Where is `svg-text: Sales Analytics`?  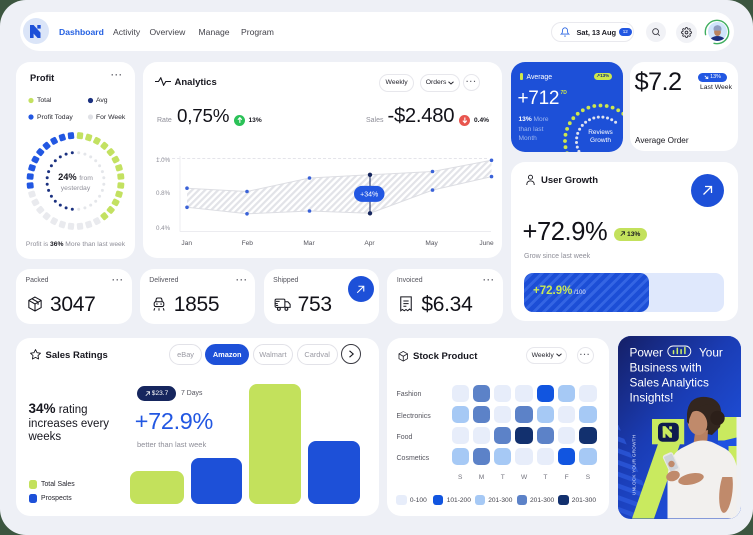 svg-text: Sales Analytics is located at coordinates (668, 383).